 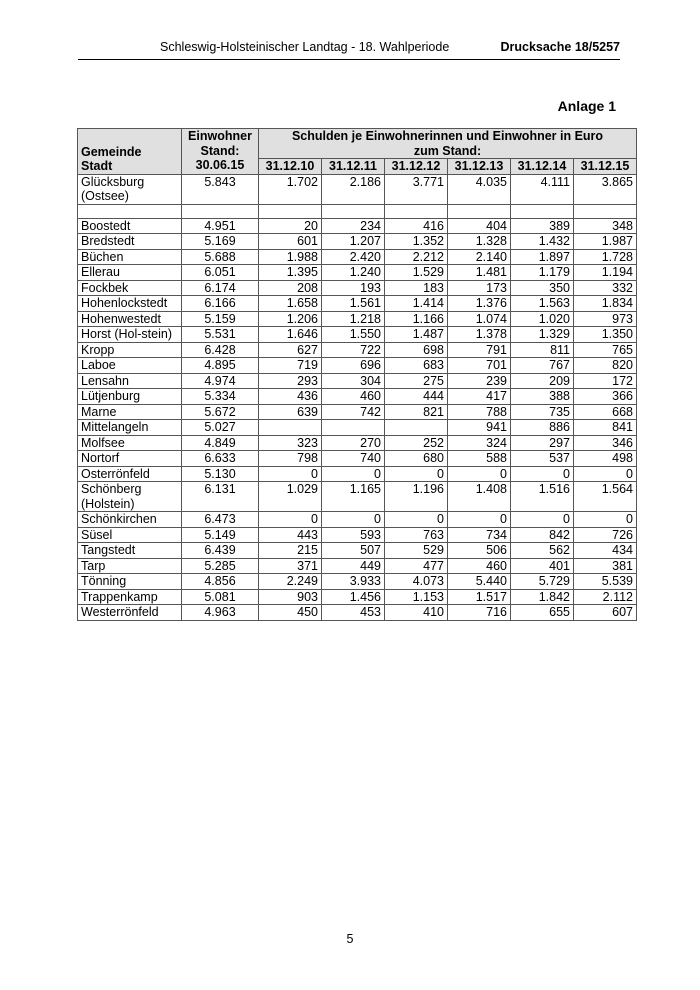 I want to click on debt-value: 1.561, so click(x=353, y=303).